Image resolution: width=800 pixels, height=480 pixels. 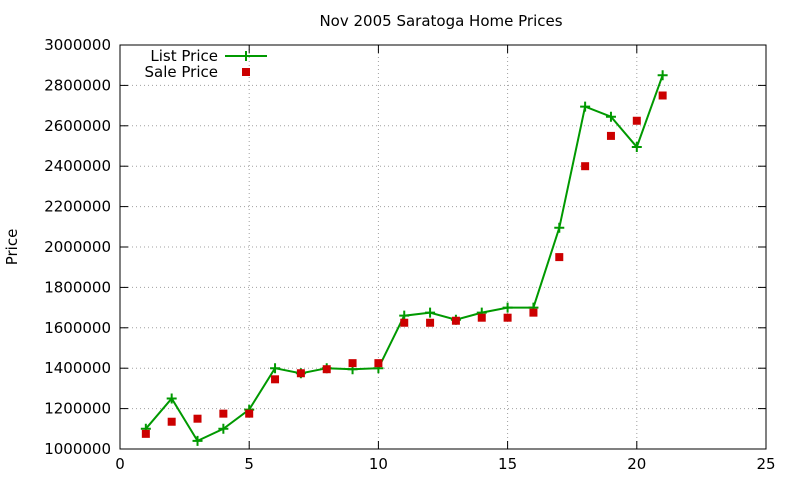 I want to click on y-tick-label: 2400000, so click(x=77, y=166).